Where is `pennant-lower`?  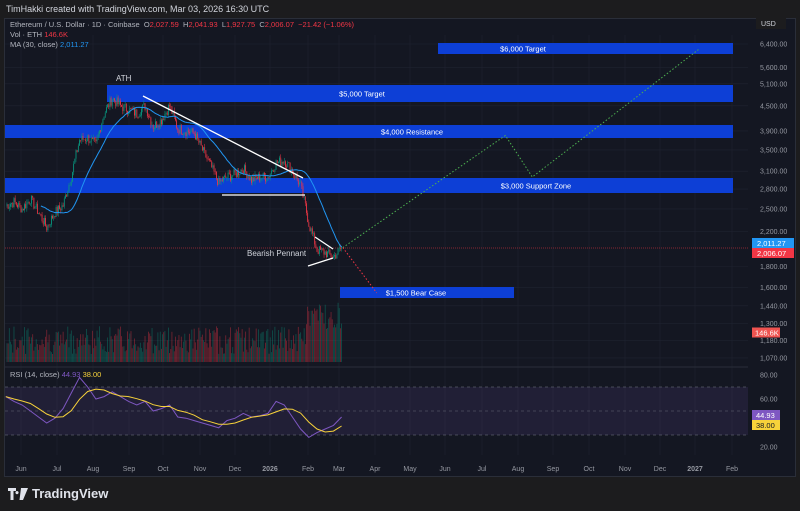
pennant-lower is located at coordinates (320, 262).